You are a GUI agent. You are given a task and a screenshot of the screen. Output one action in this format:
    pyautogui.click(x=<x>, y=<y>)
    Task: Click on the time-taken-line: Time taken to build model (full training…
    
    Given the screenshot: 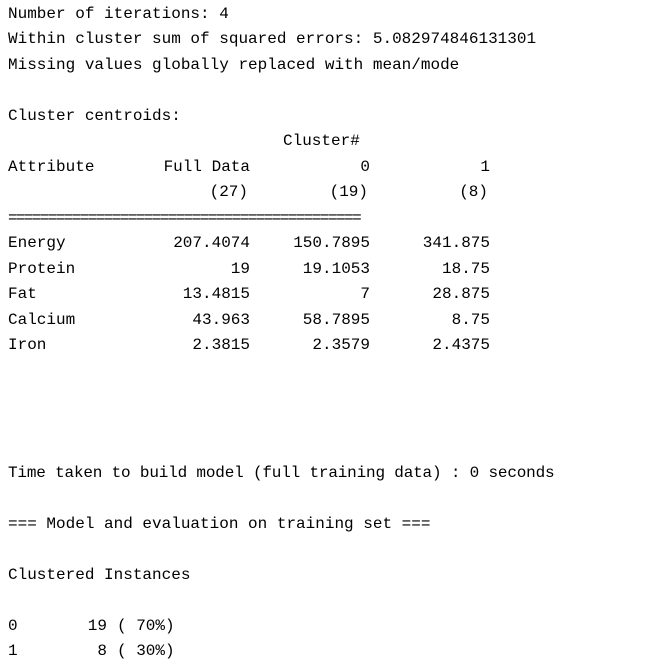 What is the action you would take?
    pyautogui.click(x=281, y=473)
    